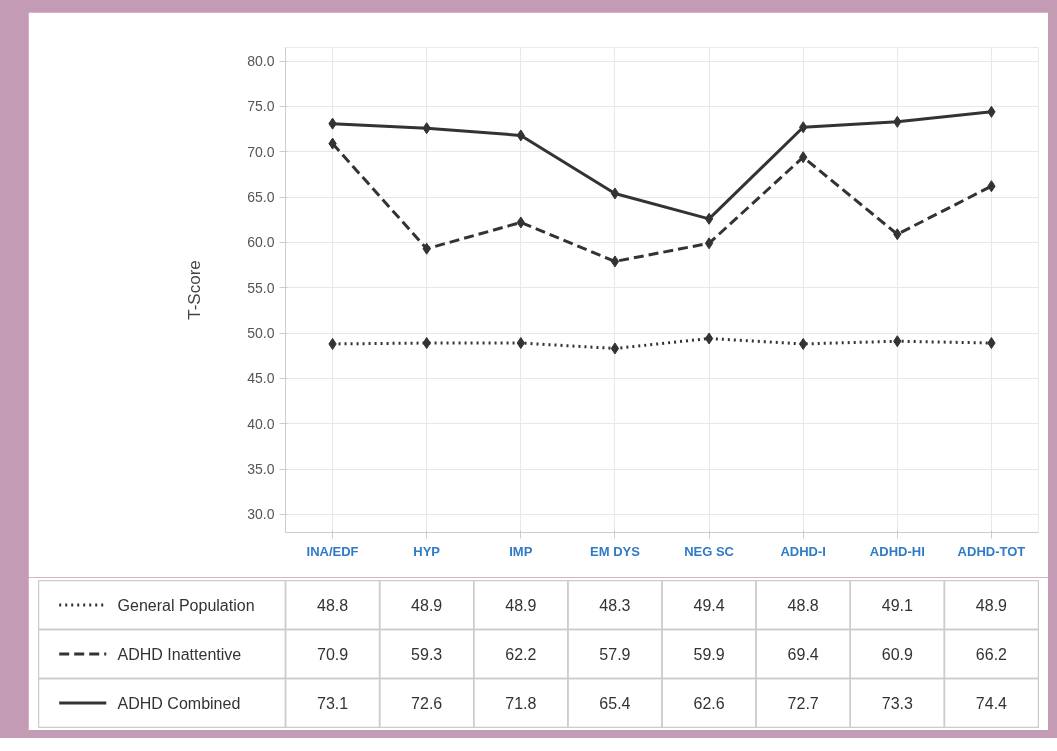 The image size is (1057, 751). I want to click on data-label: 62.2, so click(521, 654).